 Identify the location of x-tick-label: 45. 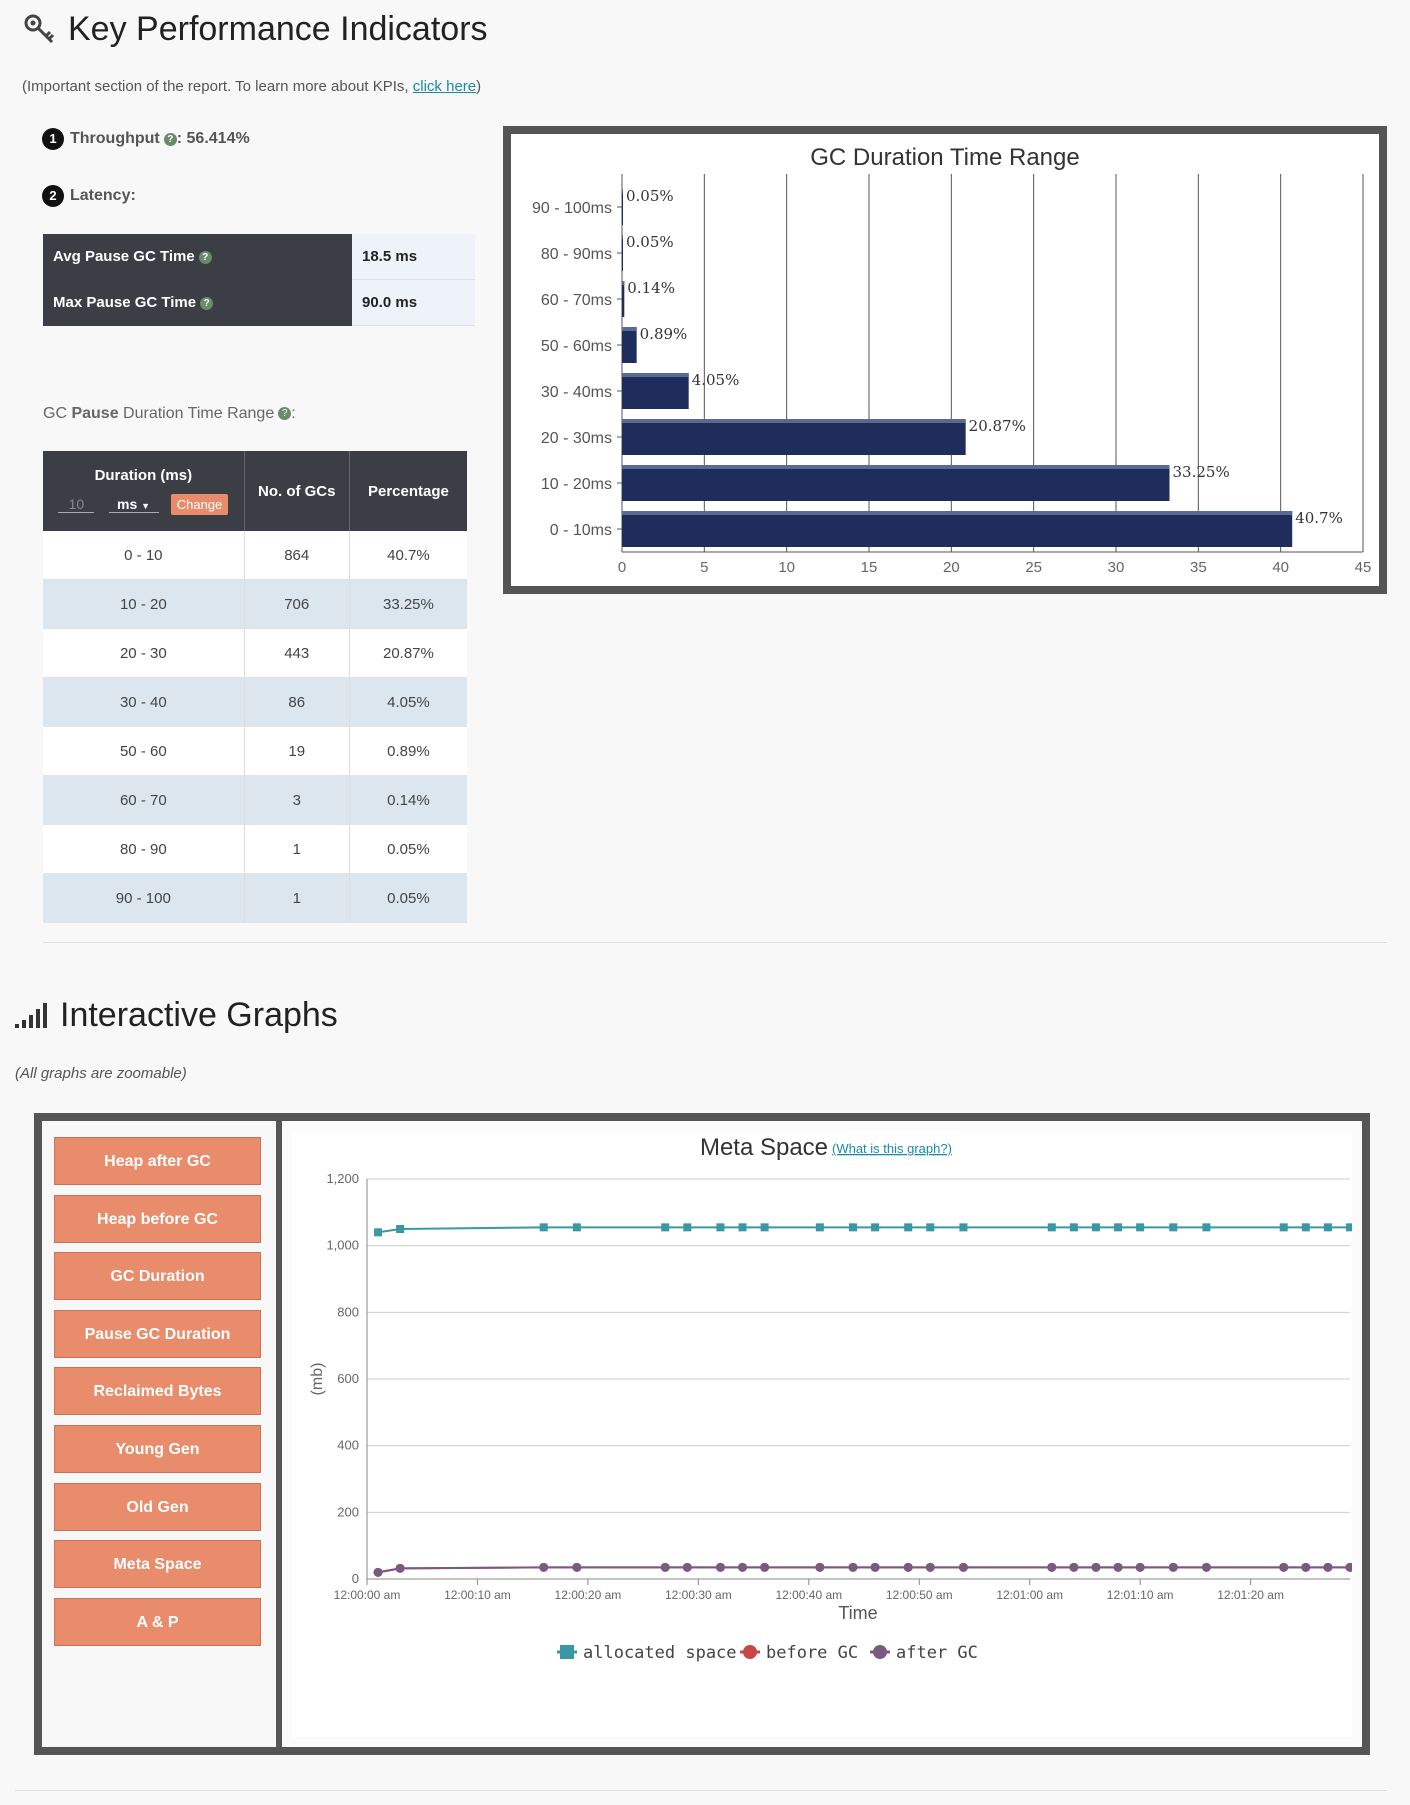
(1363, 567).